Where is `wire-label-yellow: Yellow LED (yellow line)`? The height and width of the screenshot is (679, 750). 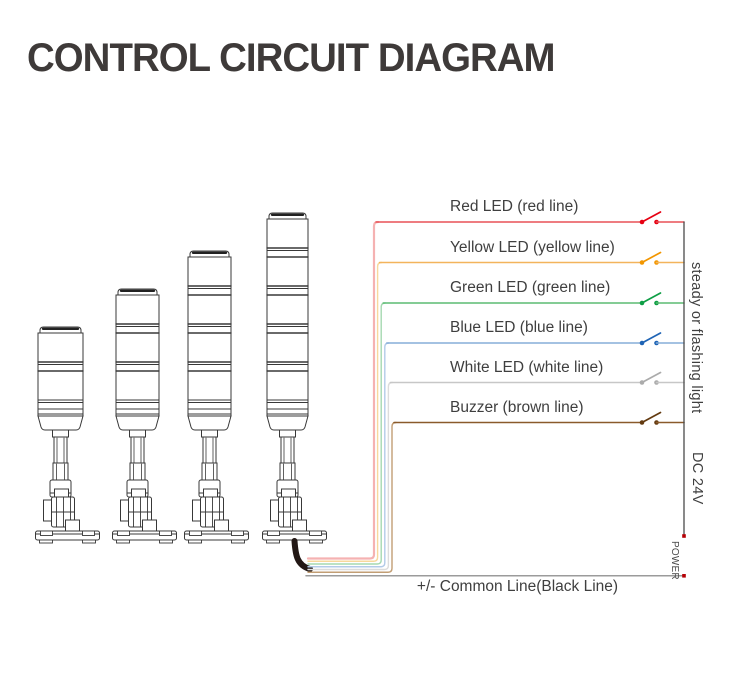
wire-label-yellow: Yellow LED (yellow line) is located at coordinates (532, 247).